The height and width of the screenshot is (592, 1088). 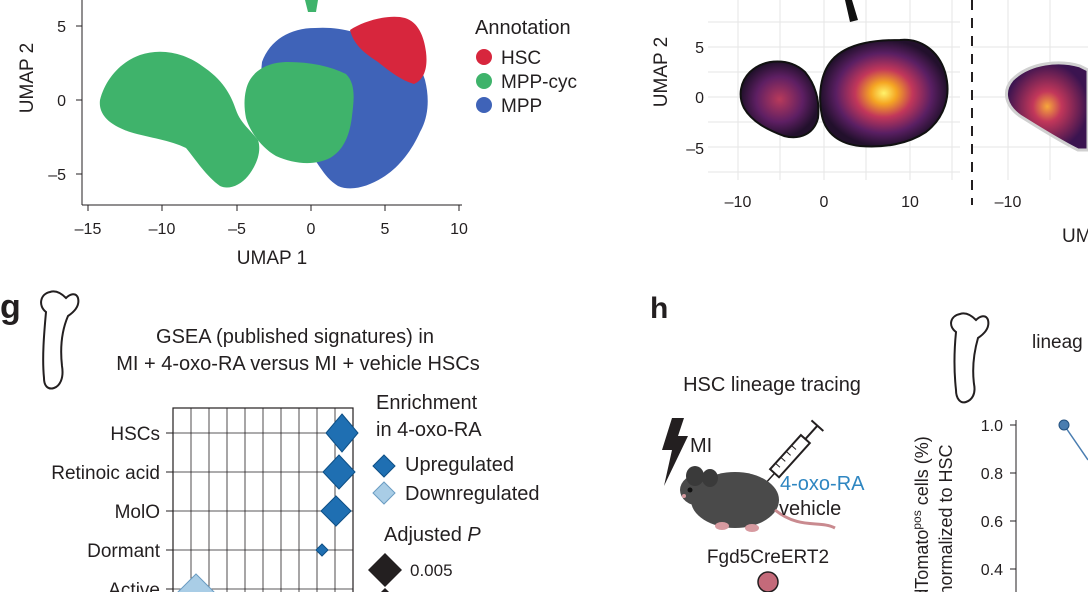 I want to click on gsea-category-label: Retinoic acid, so click(x=105, y=473).